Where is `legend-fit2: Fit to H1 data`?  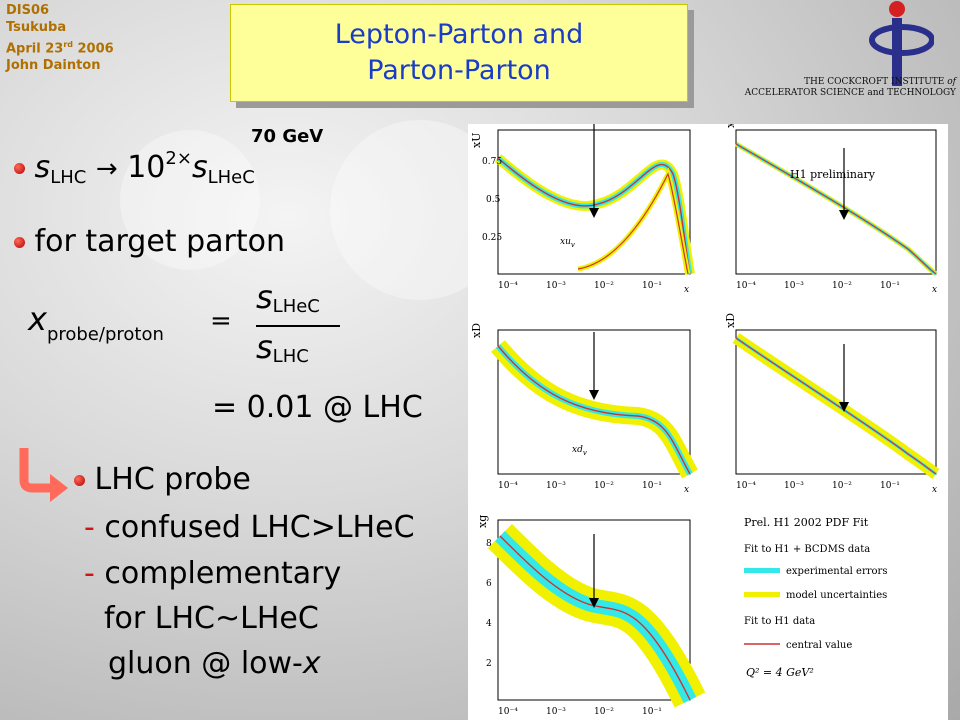 legend-fit2: Fit to H1 data is located at coordinates (779, 621).